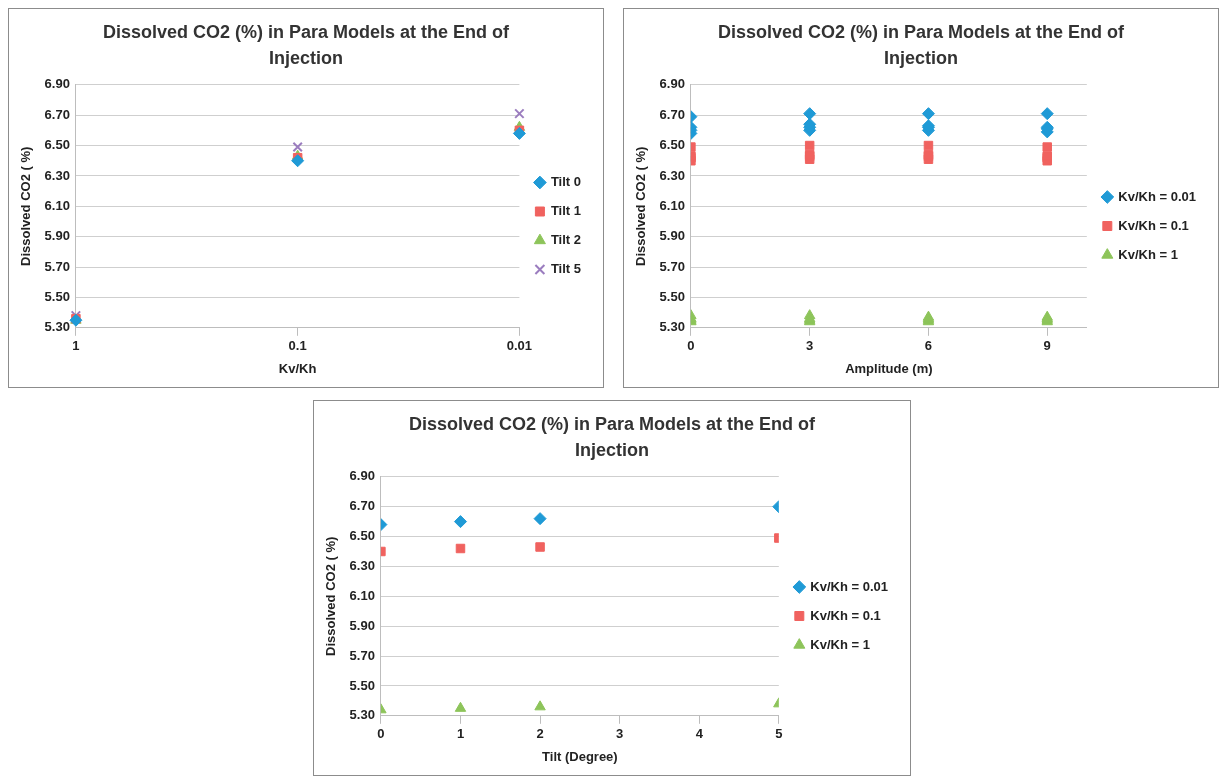 Image resolution: width=1219 pixels, height=776 pixels. What do you see at coordinates (519, 346) in the screenshot?
I see `x-tick-label: 0.01` at bounding box center [519, 346].